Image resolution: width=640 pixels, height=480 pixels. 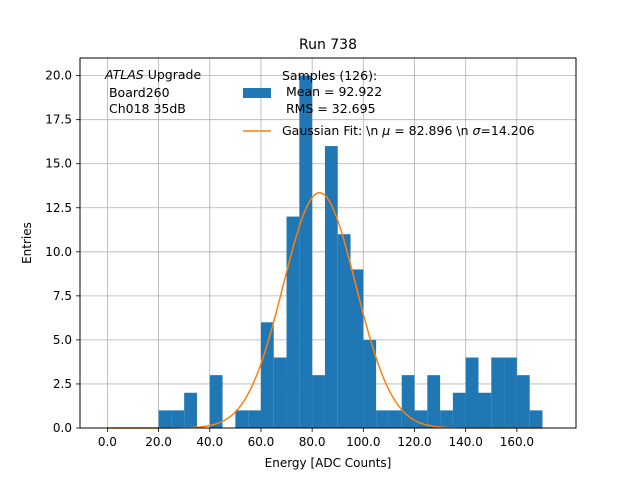 What do you see at coordinates (58, 252) in the screenshot?
I see `y-tick-label: 10.0` at bounding box center [58, 252].